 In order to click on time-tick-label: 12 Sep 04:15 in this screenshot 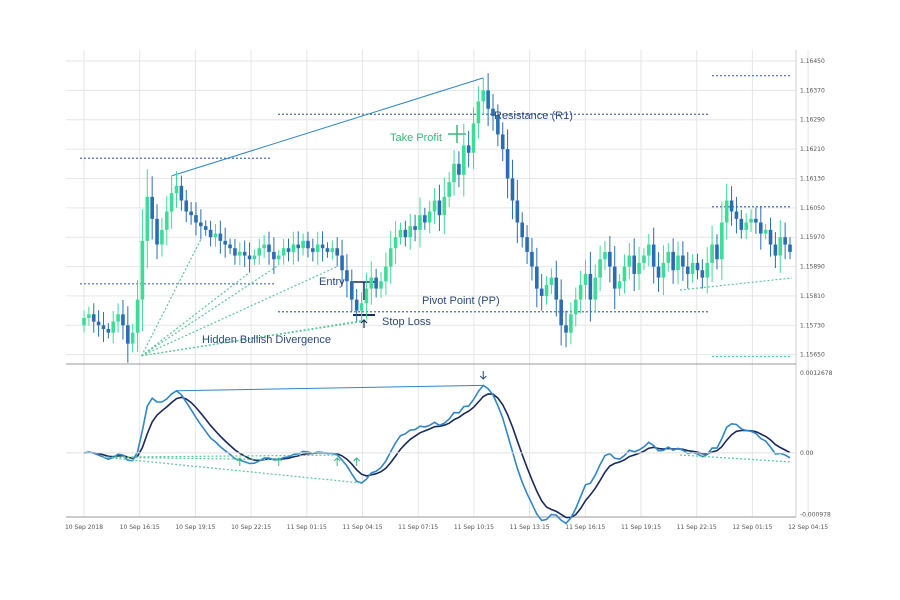, I will do `click(808, 527)`.